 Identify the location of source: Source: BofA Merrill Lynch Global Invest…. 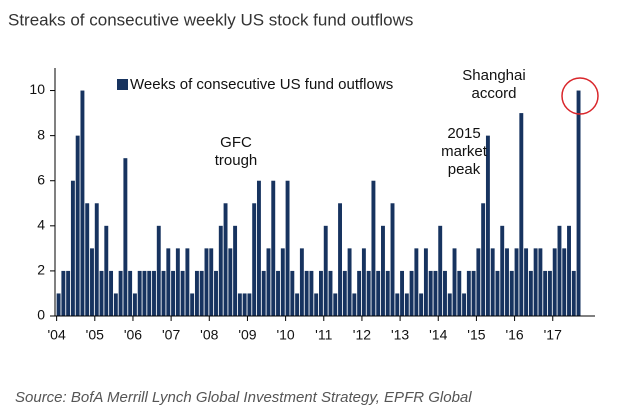
(243, 397).